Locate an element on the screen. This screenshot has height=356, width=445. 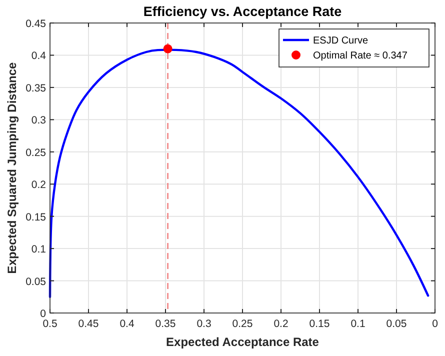
y-tick-label: 0.25 is located at coordinates (36, 152).